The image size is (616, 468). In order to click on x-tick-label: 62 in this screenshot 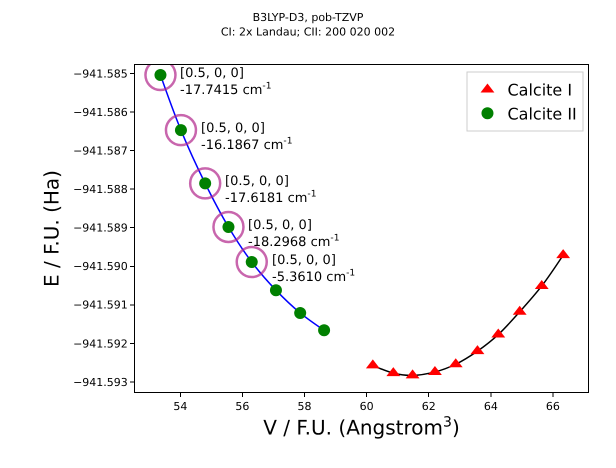, I will do `click(429, 407)`.